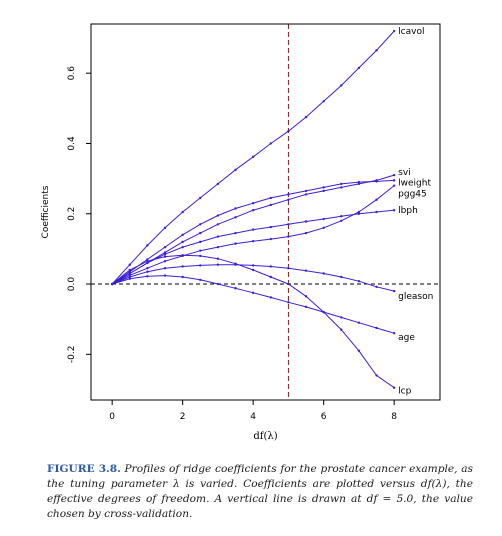 The height and width of the screenshot is (536, 502). Describe the element at coordinates (253, 321) in the screenshot. I see `series-line-lcp` at that location.